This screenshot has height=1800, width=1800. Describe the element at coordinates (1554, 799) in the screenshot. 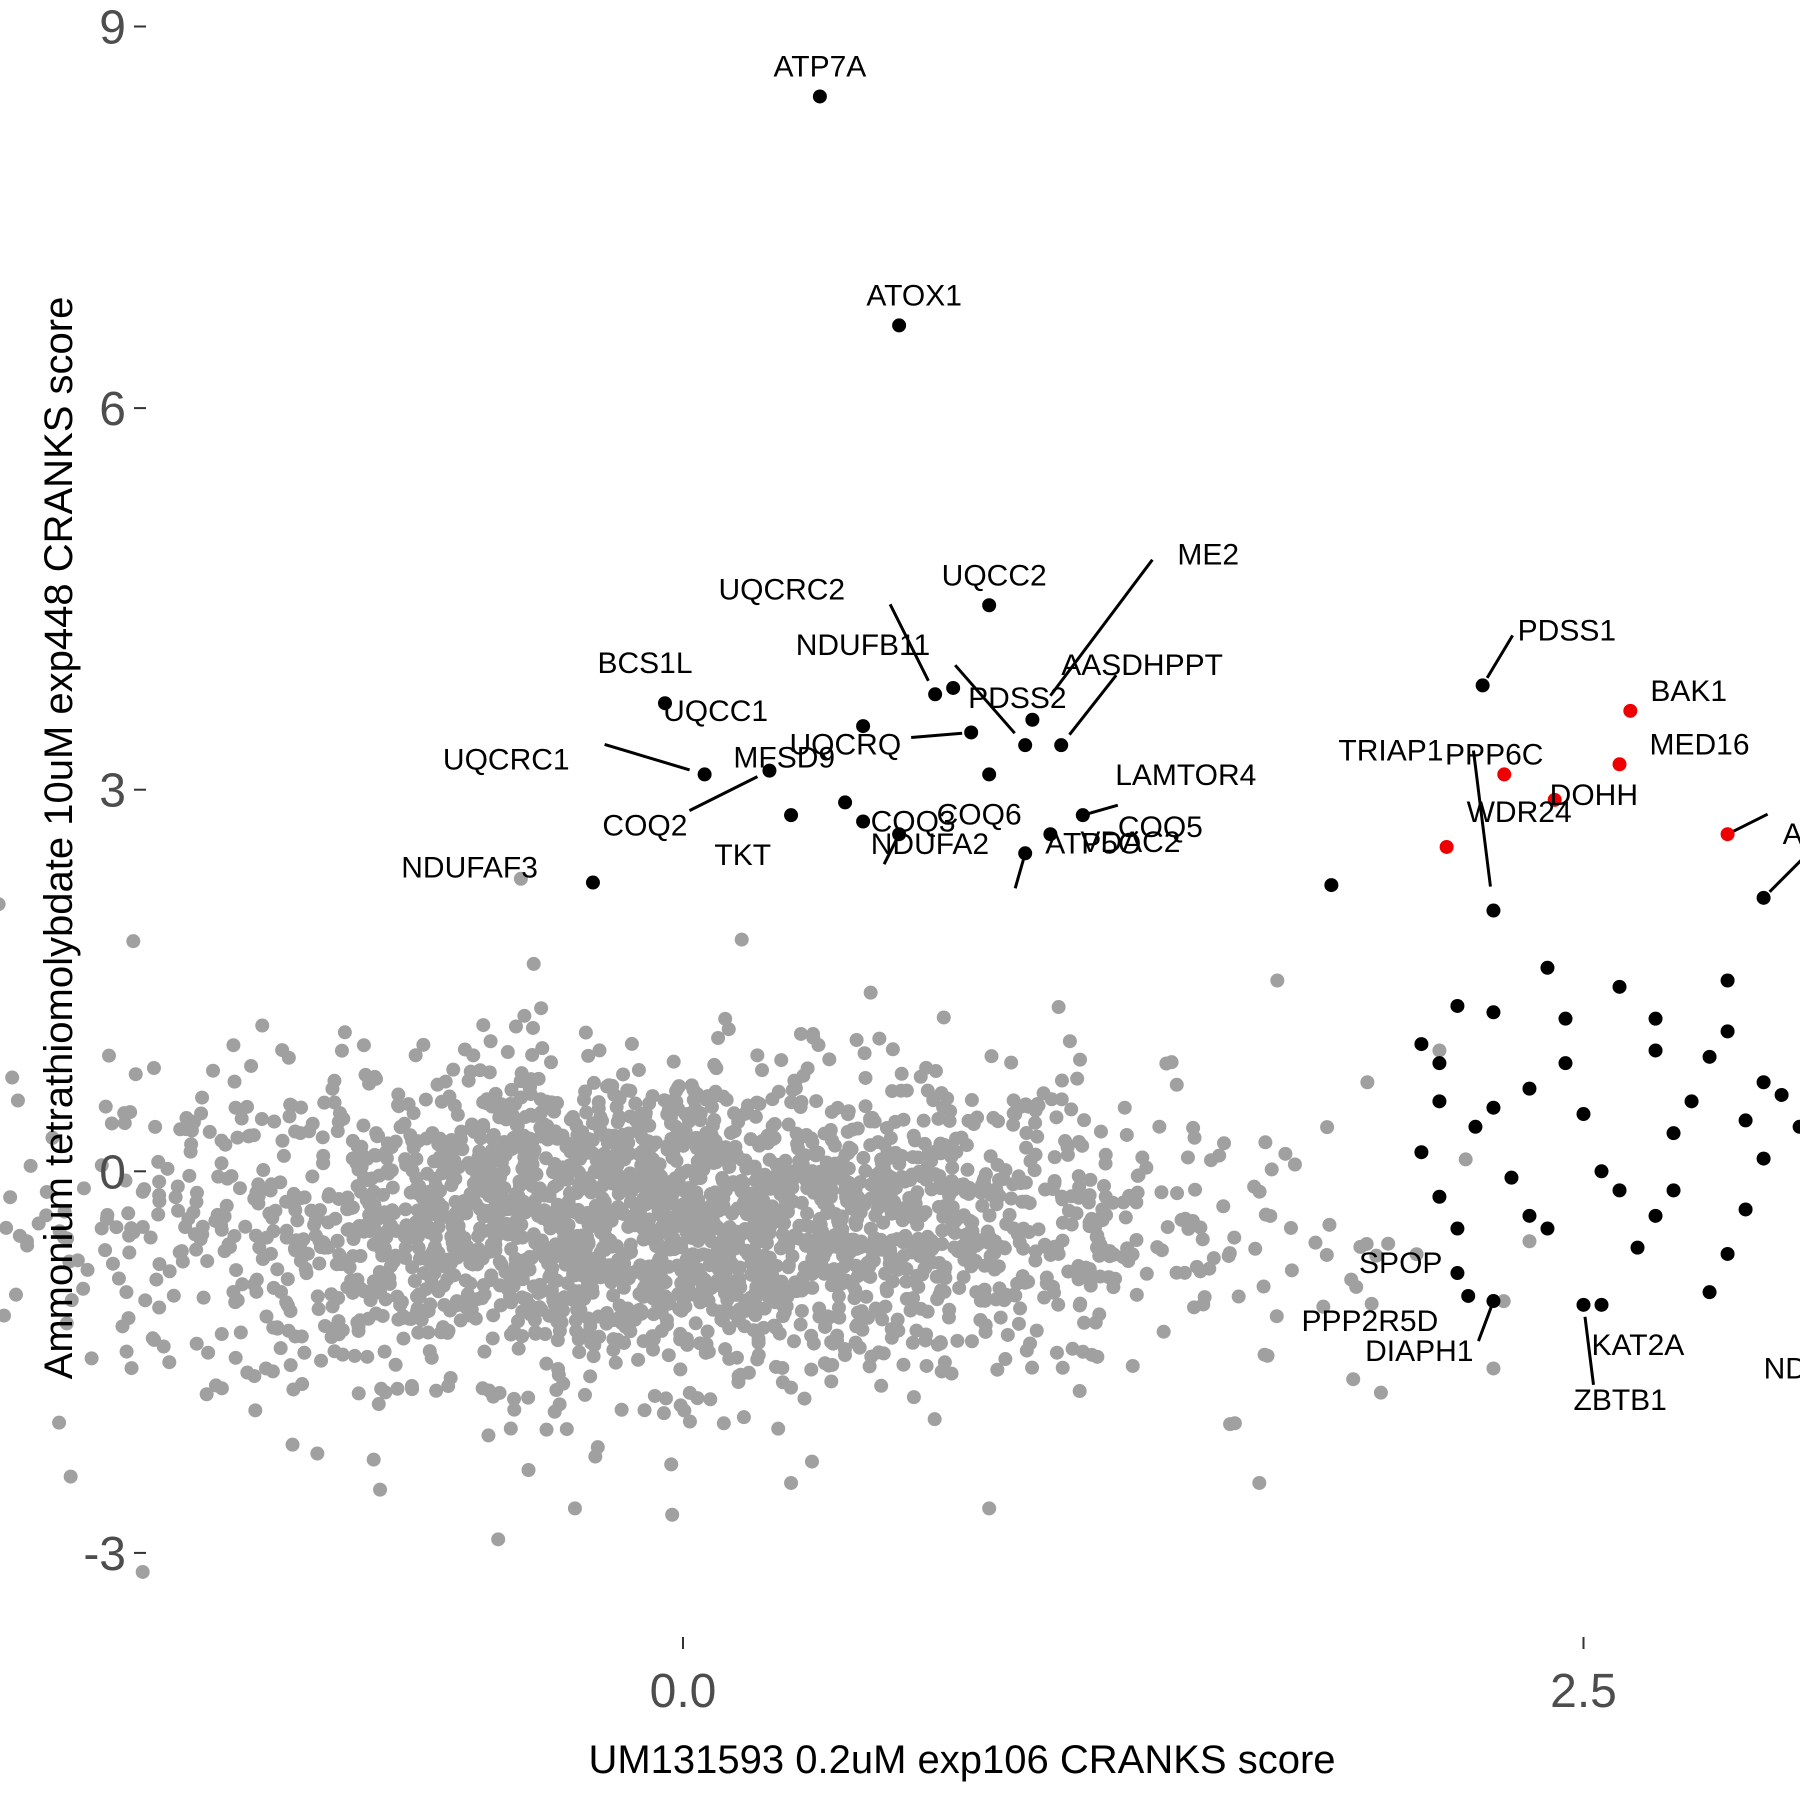

I see `point-dohh` at that location.